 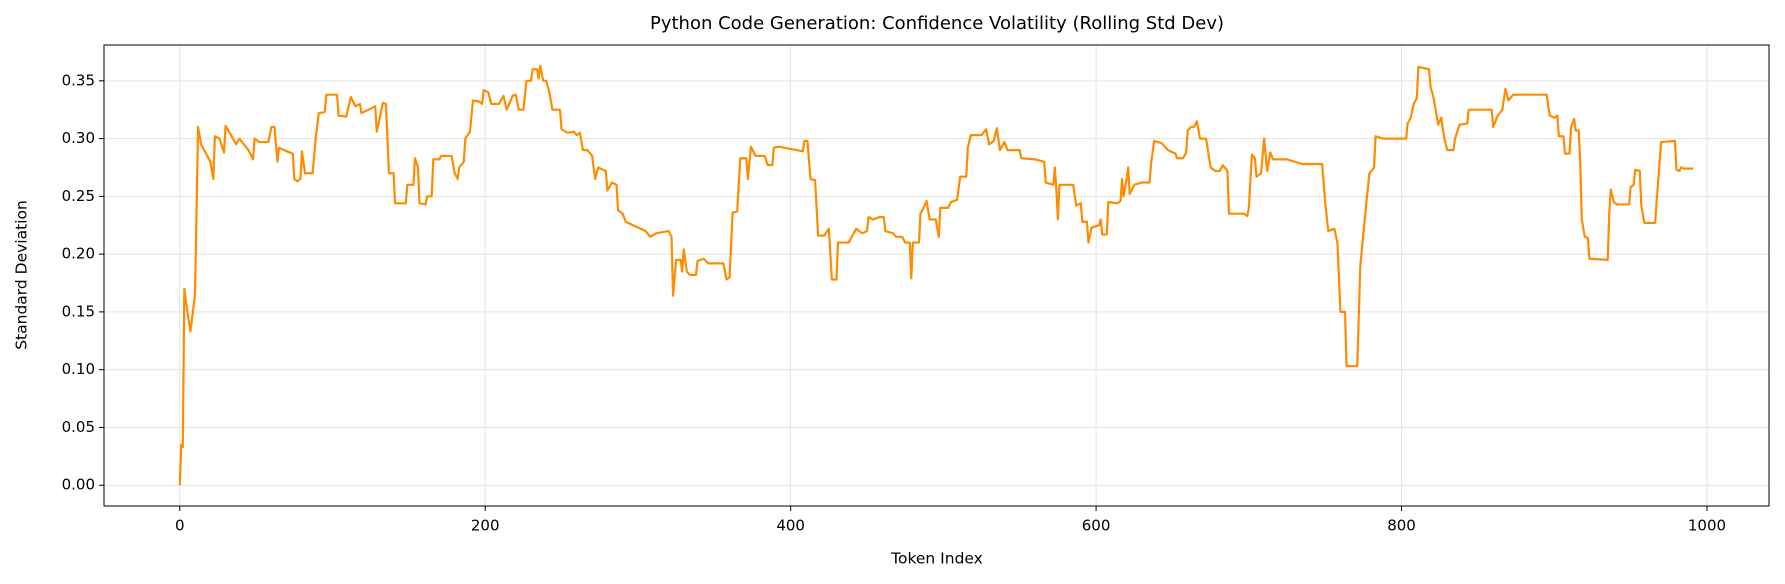 I want to click on y-tick-label: 0.35, so click(x=78, y=80).